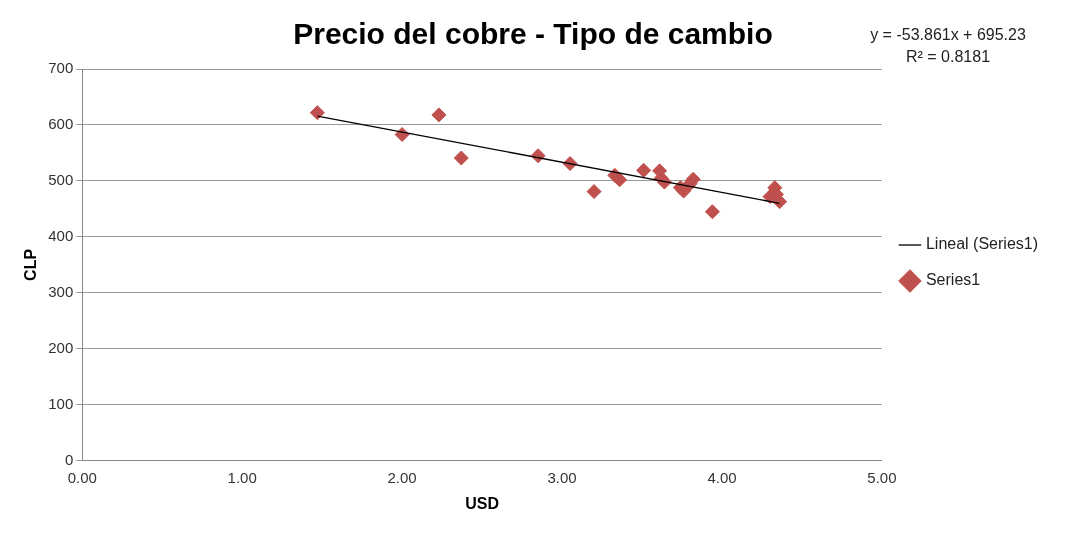 This screenshot has width=1067, height=534. What do you see at coordinates (61, 68) in the screenshot?
I see `y-tick-label: 700` at bounding box center [61, 68].